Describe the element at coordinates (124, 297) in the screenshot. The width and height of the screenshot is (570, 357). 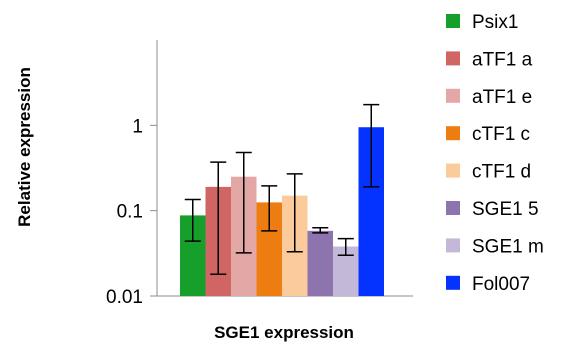
I see `y-tick-label: 0.01` at that location.